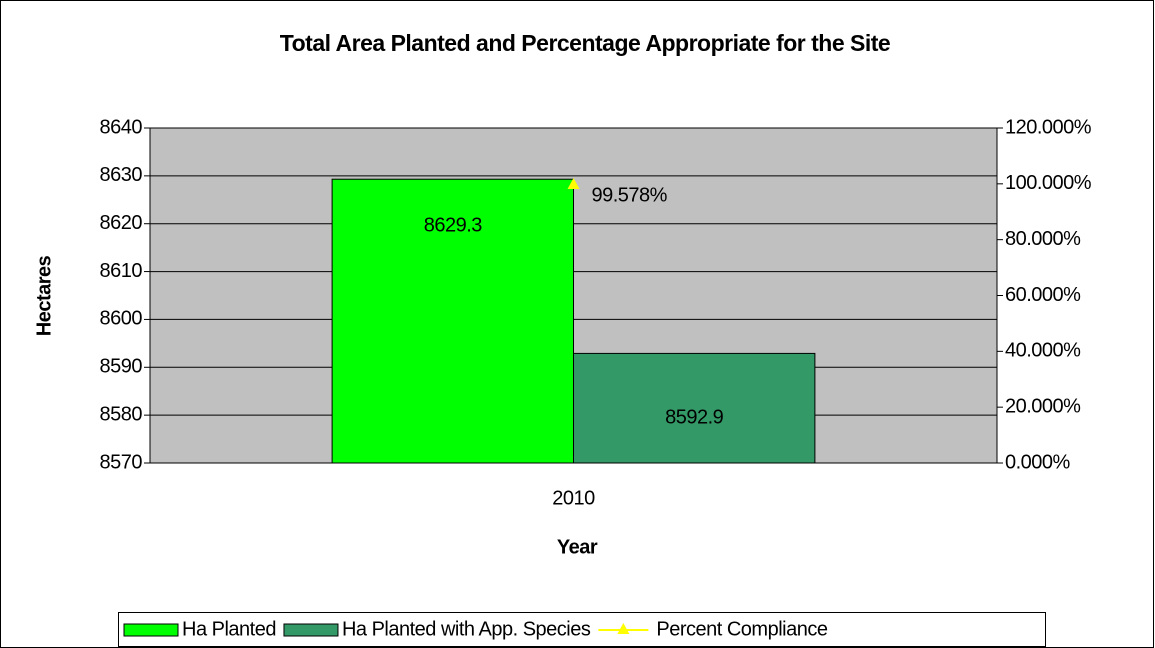  Describe the element at coordinates (121, 223) in the screenshot. I see `y-tick-label: 8620` at that location.